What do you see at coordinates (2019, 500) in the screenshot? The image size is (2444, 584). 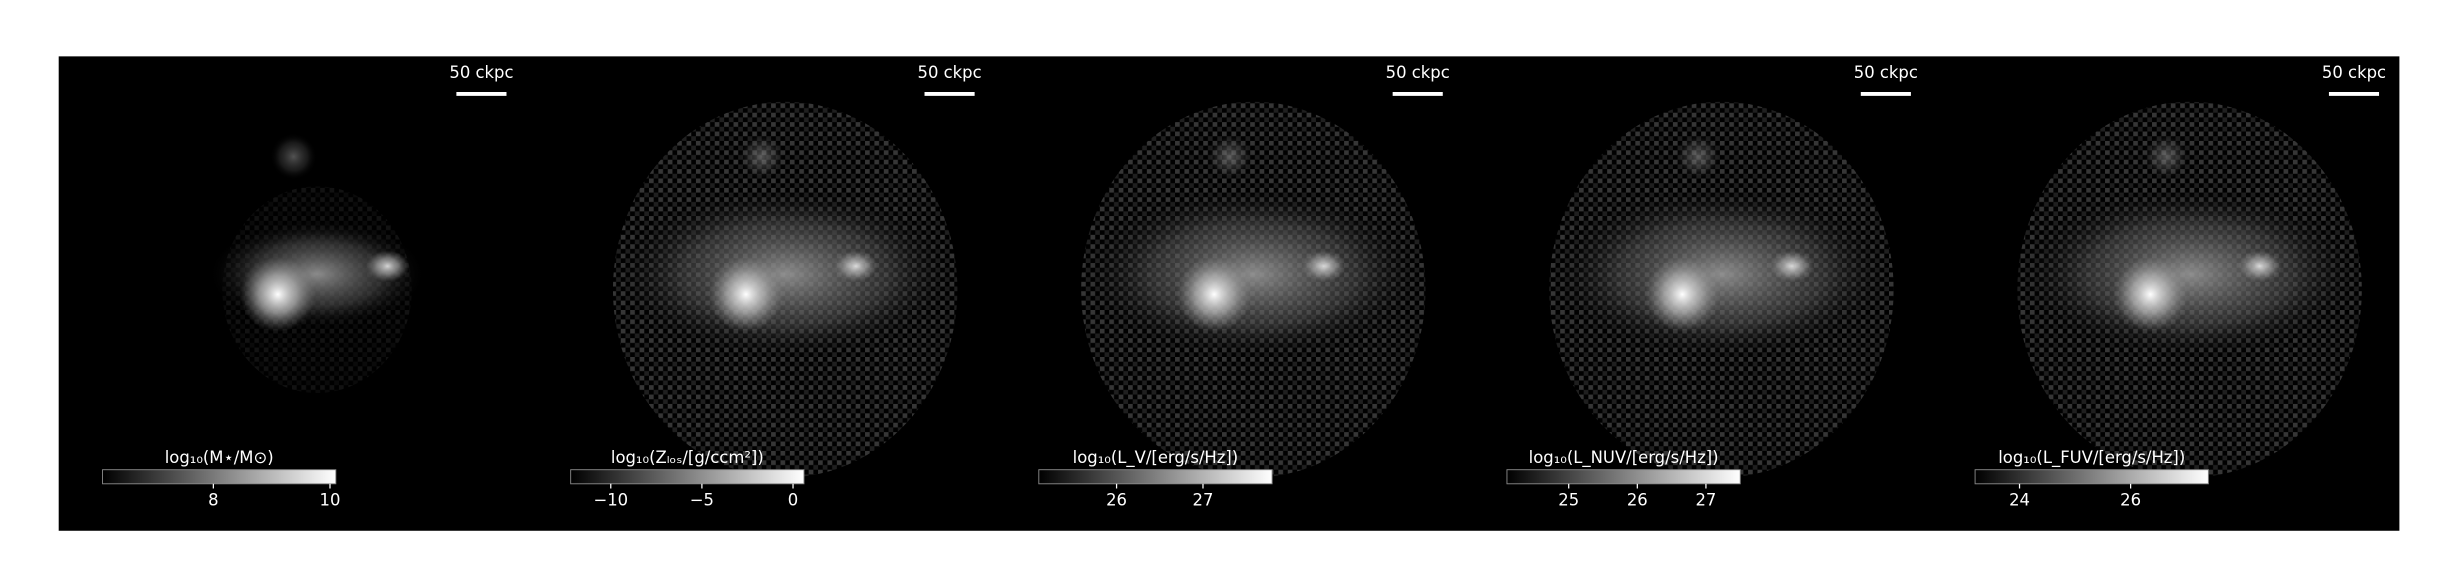 I see `colorbar-tick-label: 24` at bounding box center [2019, 500].